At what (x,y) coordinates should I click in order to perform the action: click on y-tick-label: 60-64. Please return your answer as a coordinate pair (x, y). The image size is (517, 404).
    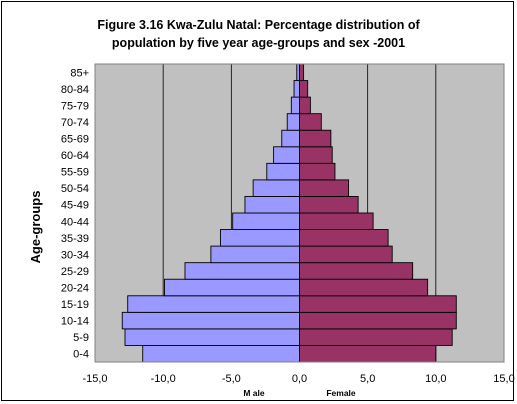
    Looking at the image, I should click on (75, 156).